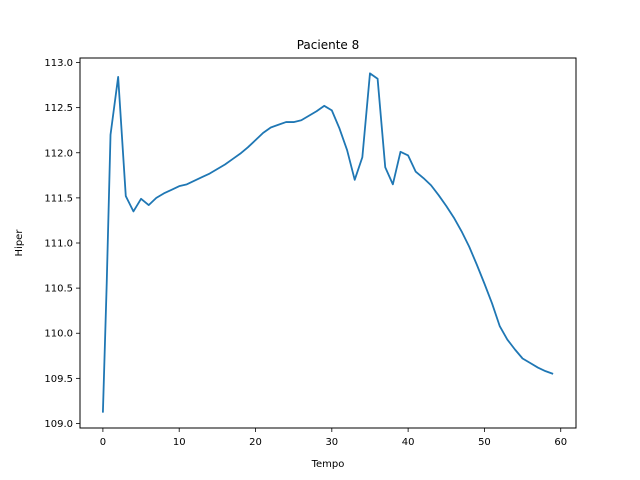 The image size is (640, 480). I want to click on x-axis: 0 10 20 30 40 50 60, so click(333, 438).